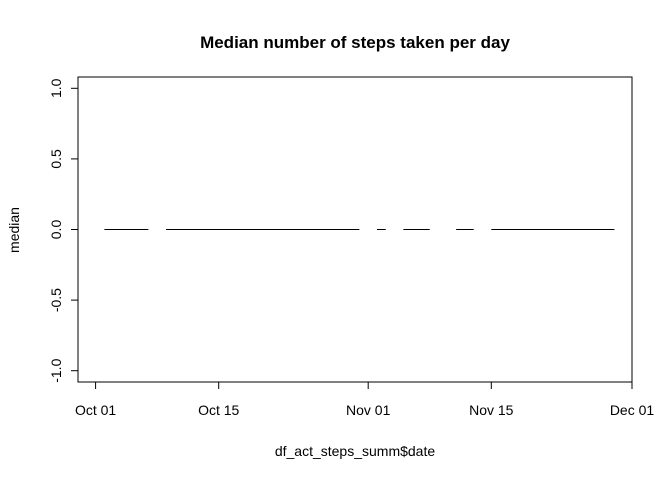  Describe the element at coordinates (95, 410) in the screenshot. I see `x-tick-label: Oct 01` at that location.